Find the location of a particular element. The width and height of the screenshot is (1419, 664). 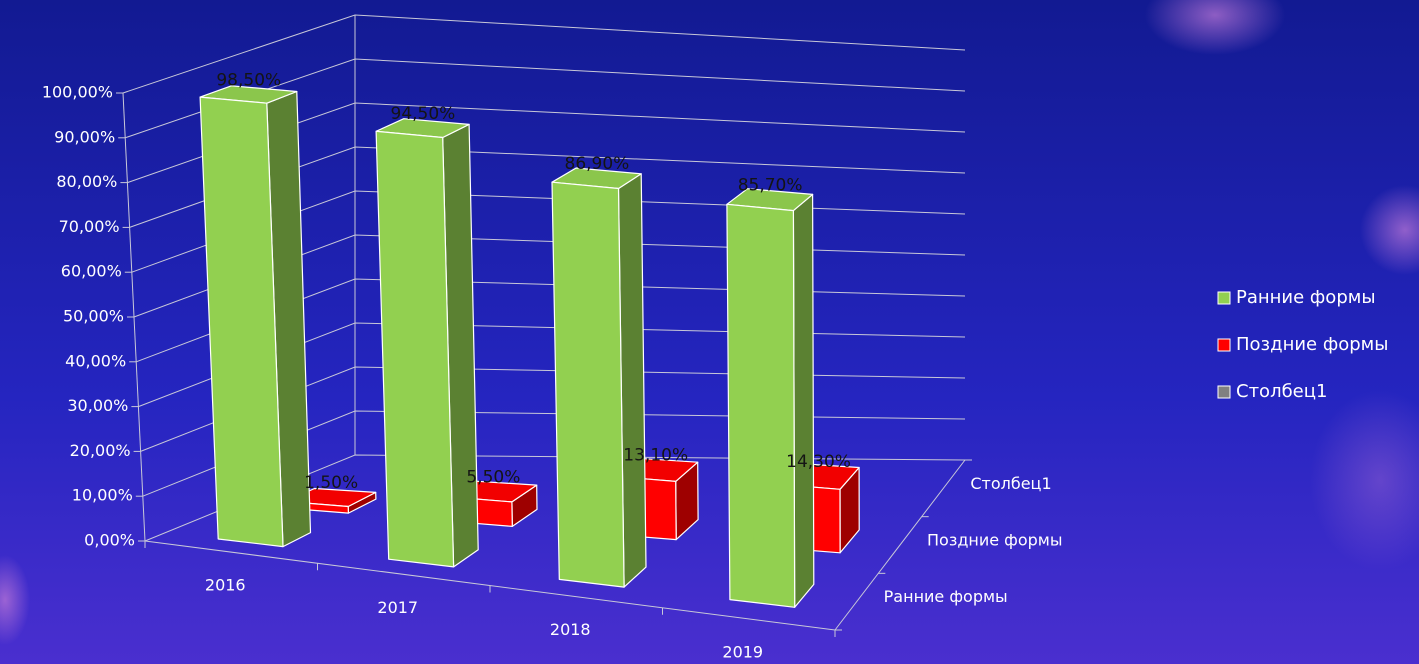

y-tick-label: 40,00% is located at coordinates (95, 360).